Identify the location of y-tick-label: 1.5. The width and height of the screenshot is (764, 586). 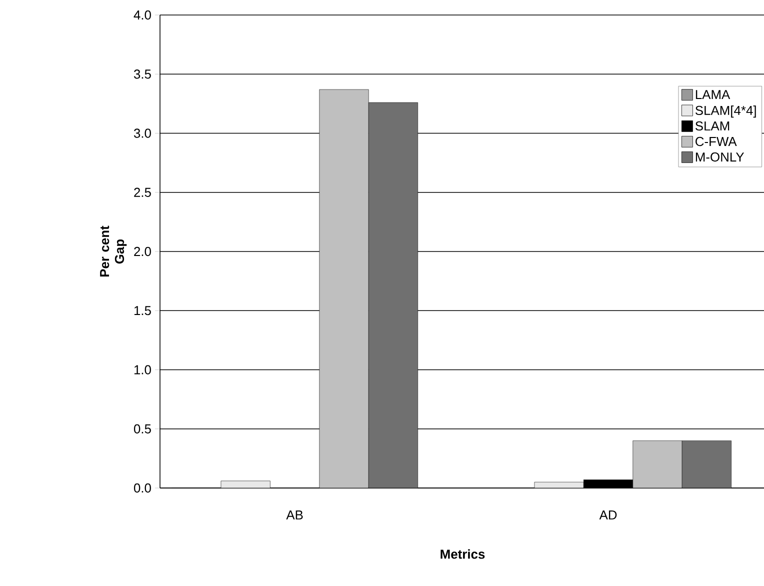
(142, 311).